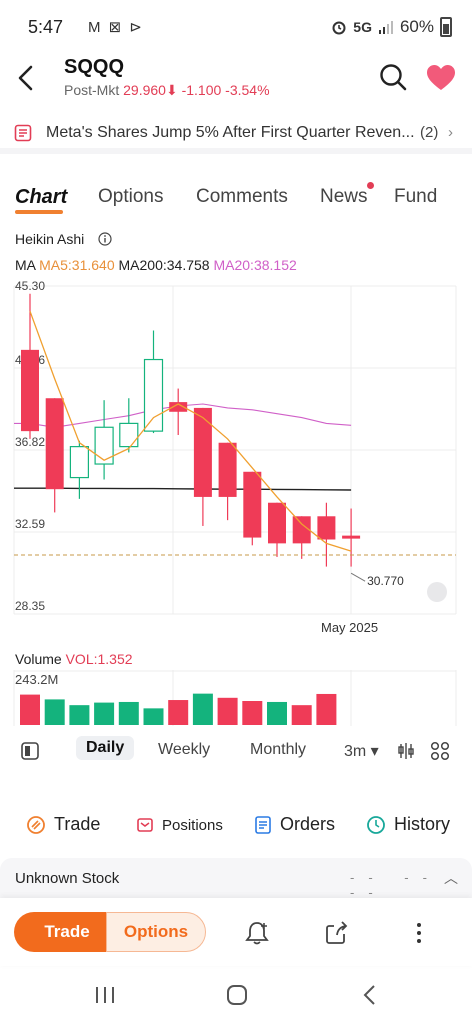 This screenshot has width=472, height=1024. Describe the element at coordinates (116, 27) in the screenshot. I see `notification-icons: M ⊠ ⊳` at that location.